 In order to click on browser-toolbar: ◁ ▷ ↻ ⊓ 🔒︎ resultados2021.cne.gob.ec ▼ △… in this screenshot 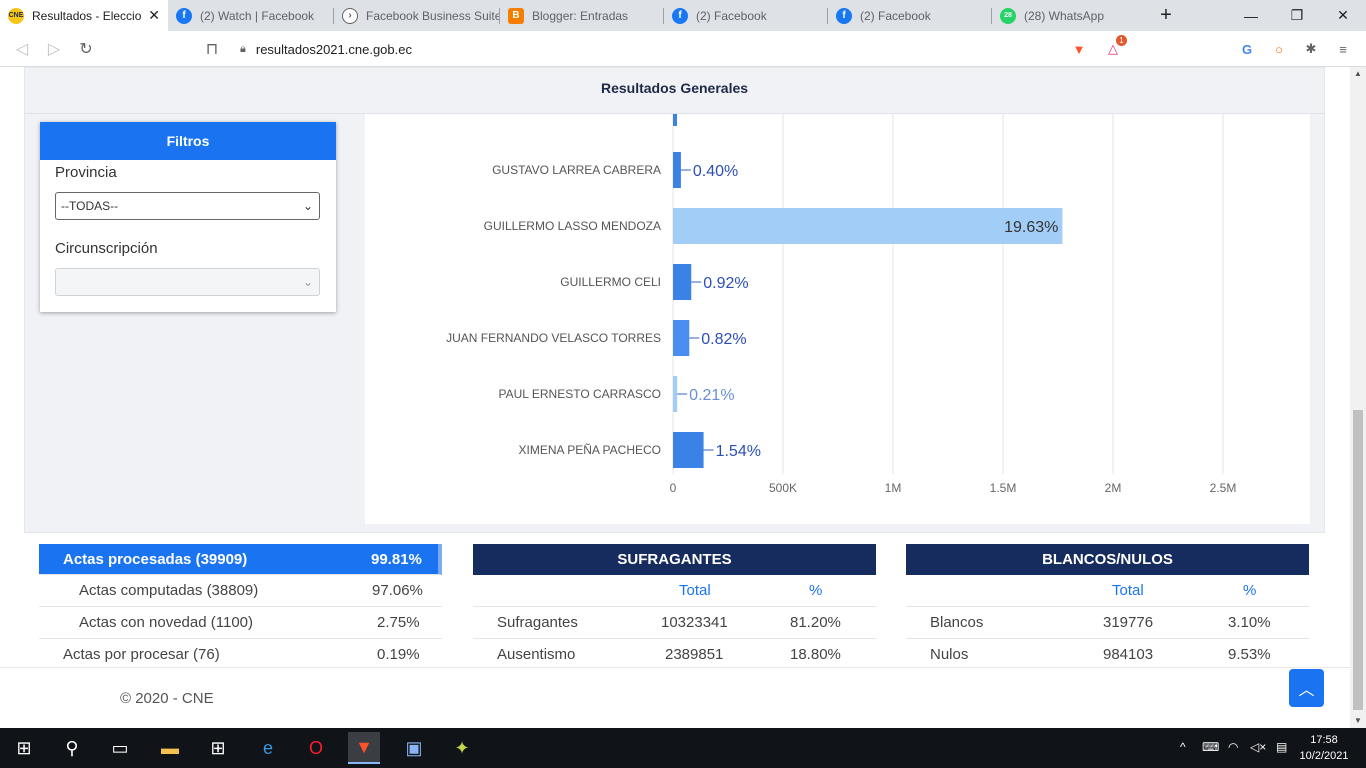, I will do `click(683, 49)`.